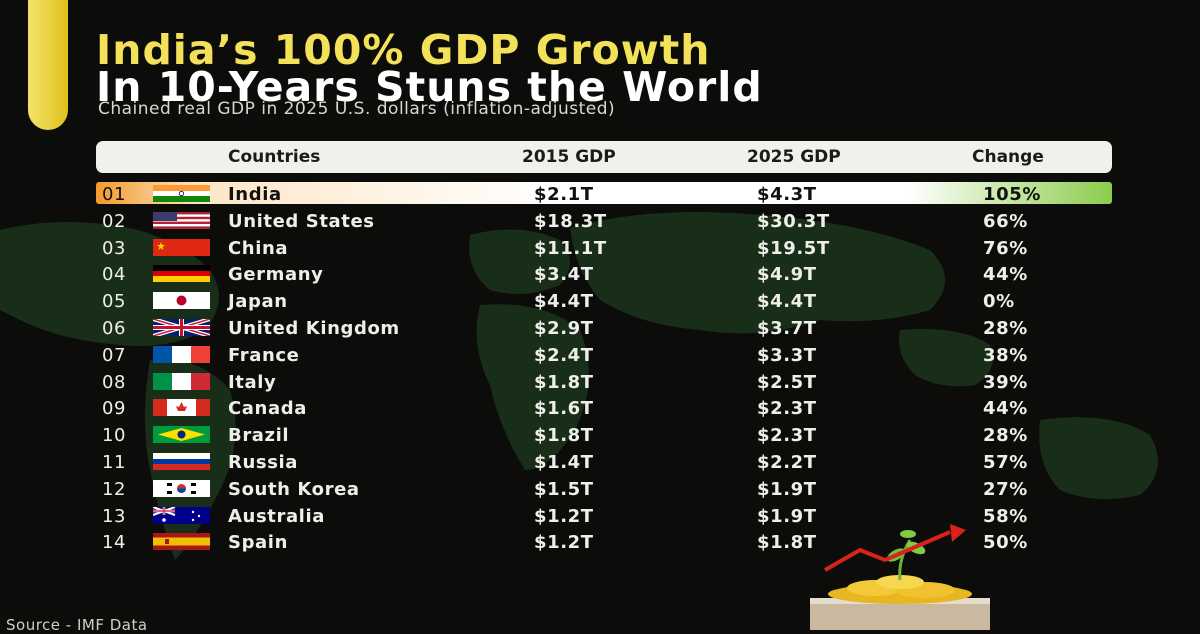 The image size is (1200, 634). What do you see at coordinates (570, 221) in the screenshot?
I see `gdp-2015-value: $18.3T` at bounding box center [570, 221].